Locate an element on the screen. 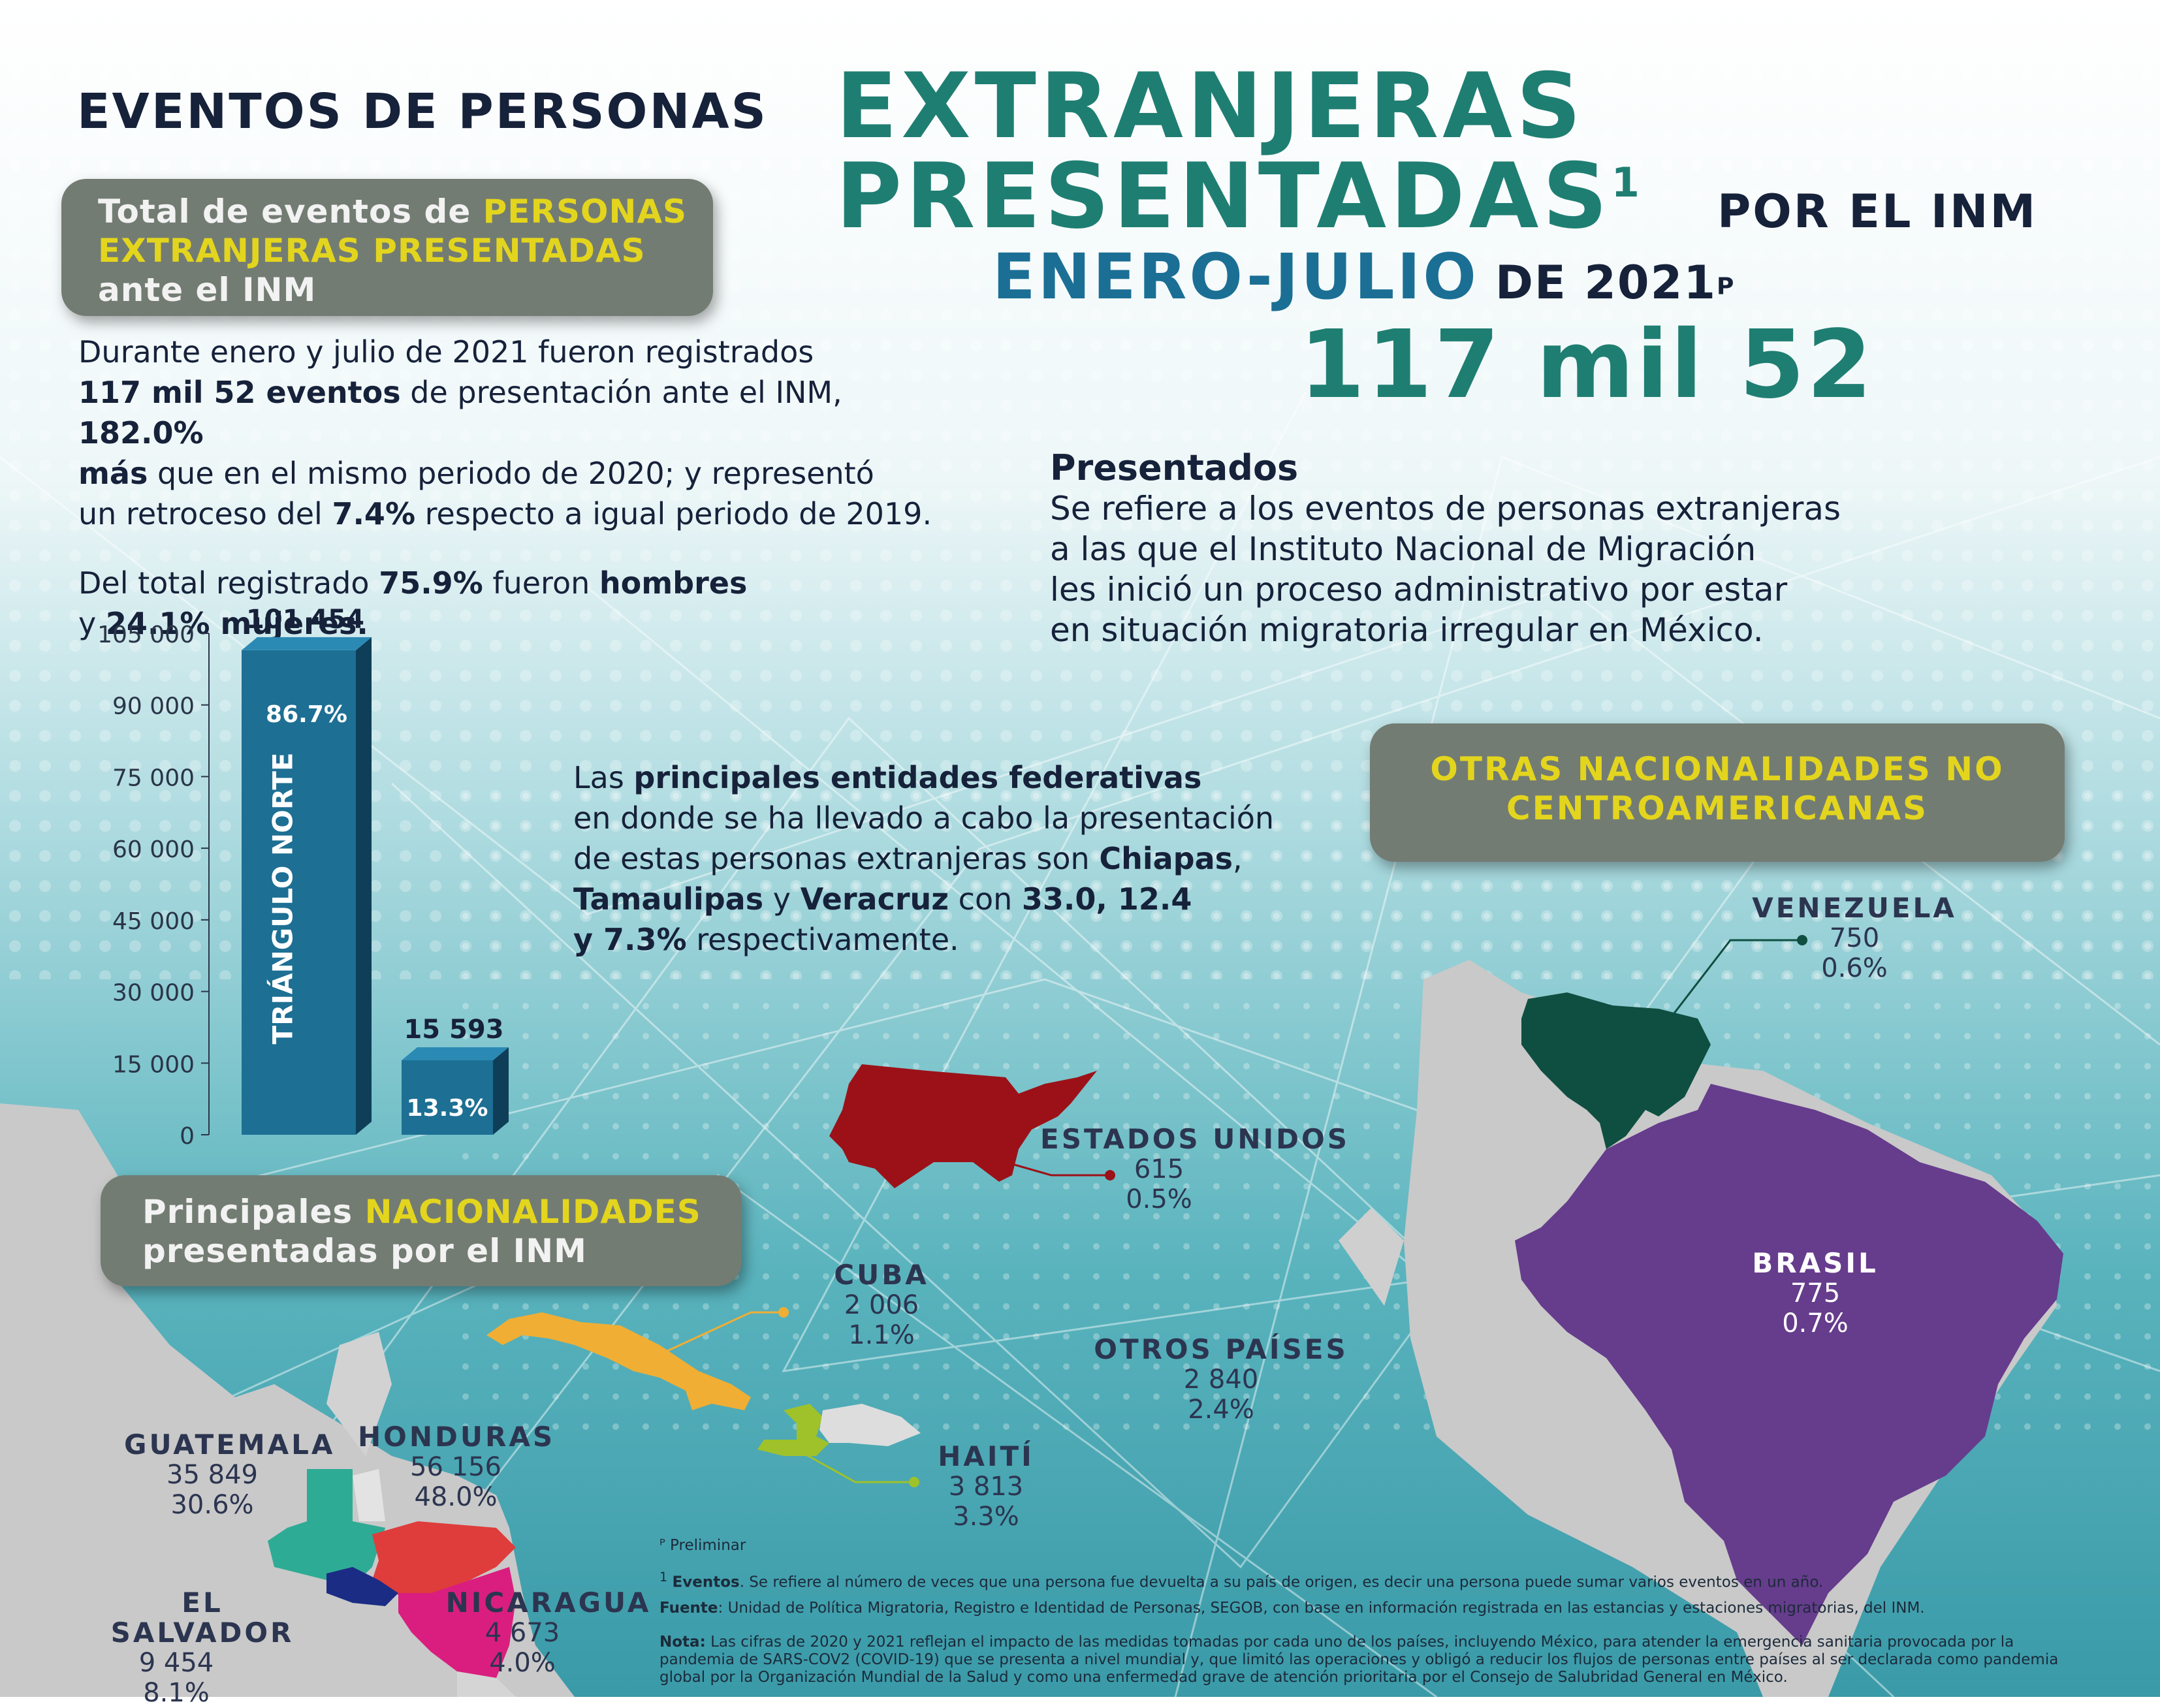  label-elsalvador: EL SALVADOR 9 454 8.1% is located at coordinates (202, 1648).